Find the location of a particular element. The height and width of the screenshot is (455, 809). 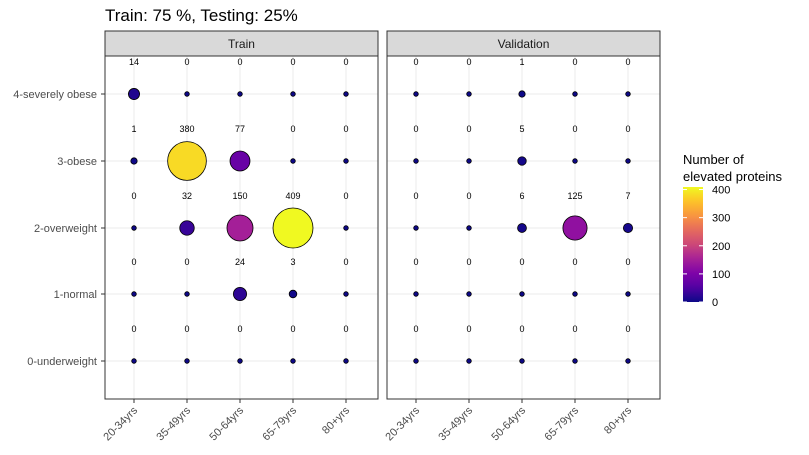

data-label: 125 is located at coordinates (574, 196).